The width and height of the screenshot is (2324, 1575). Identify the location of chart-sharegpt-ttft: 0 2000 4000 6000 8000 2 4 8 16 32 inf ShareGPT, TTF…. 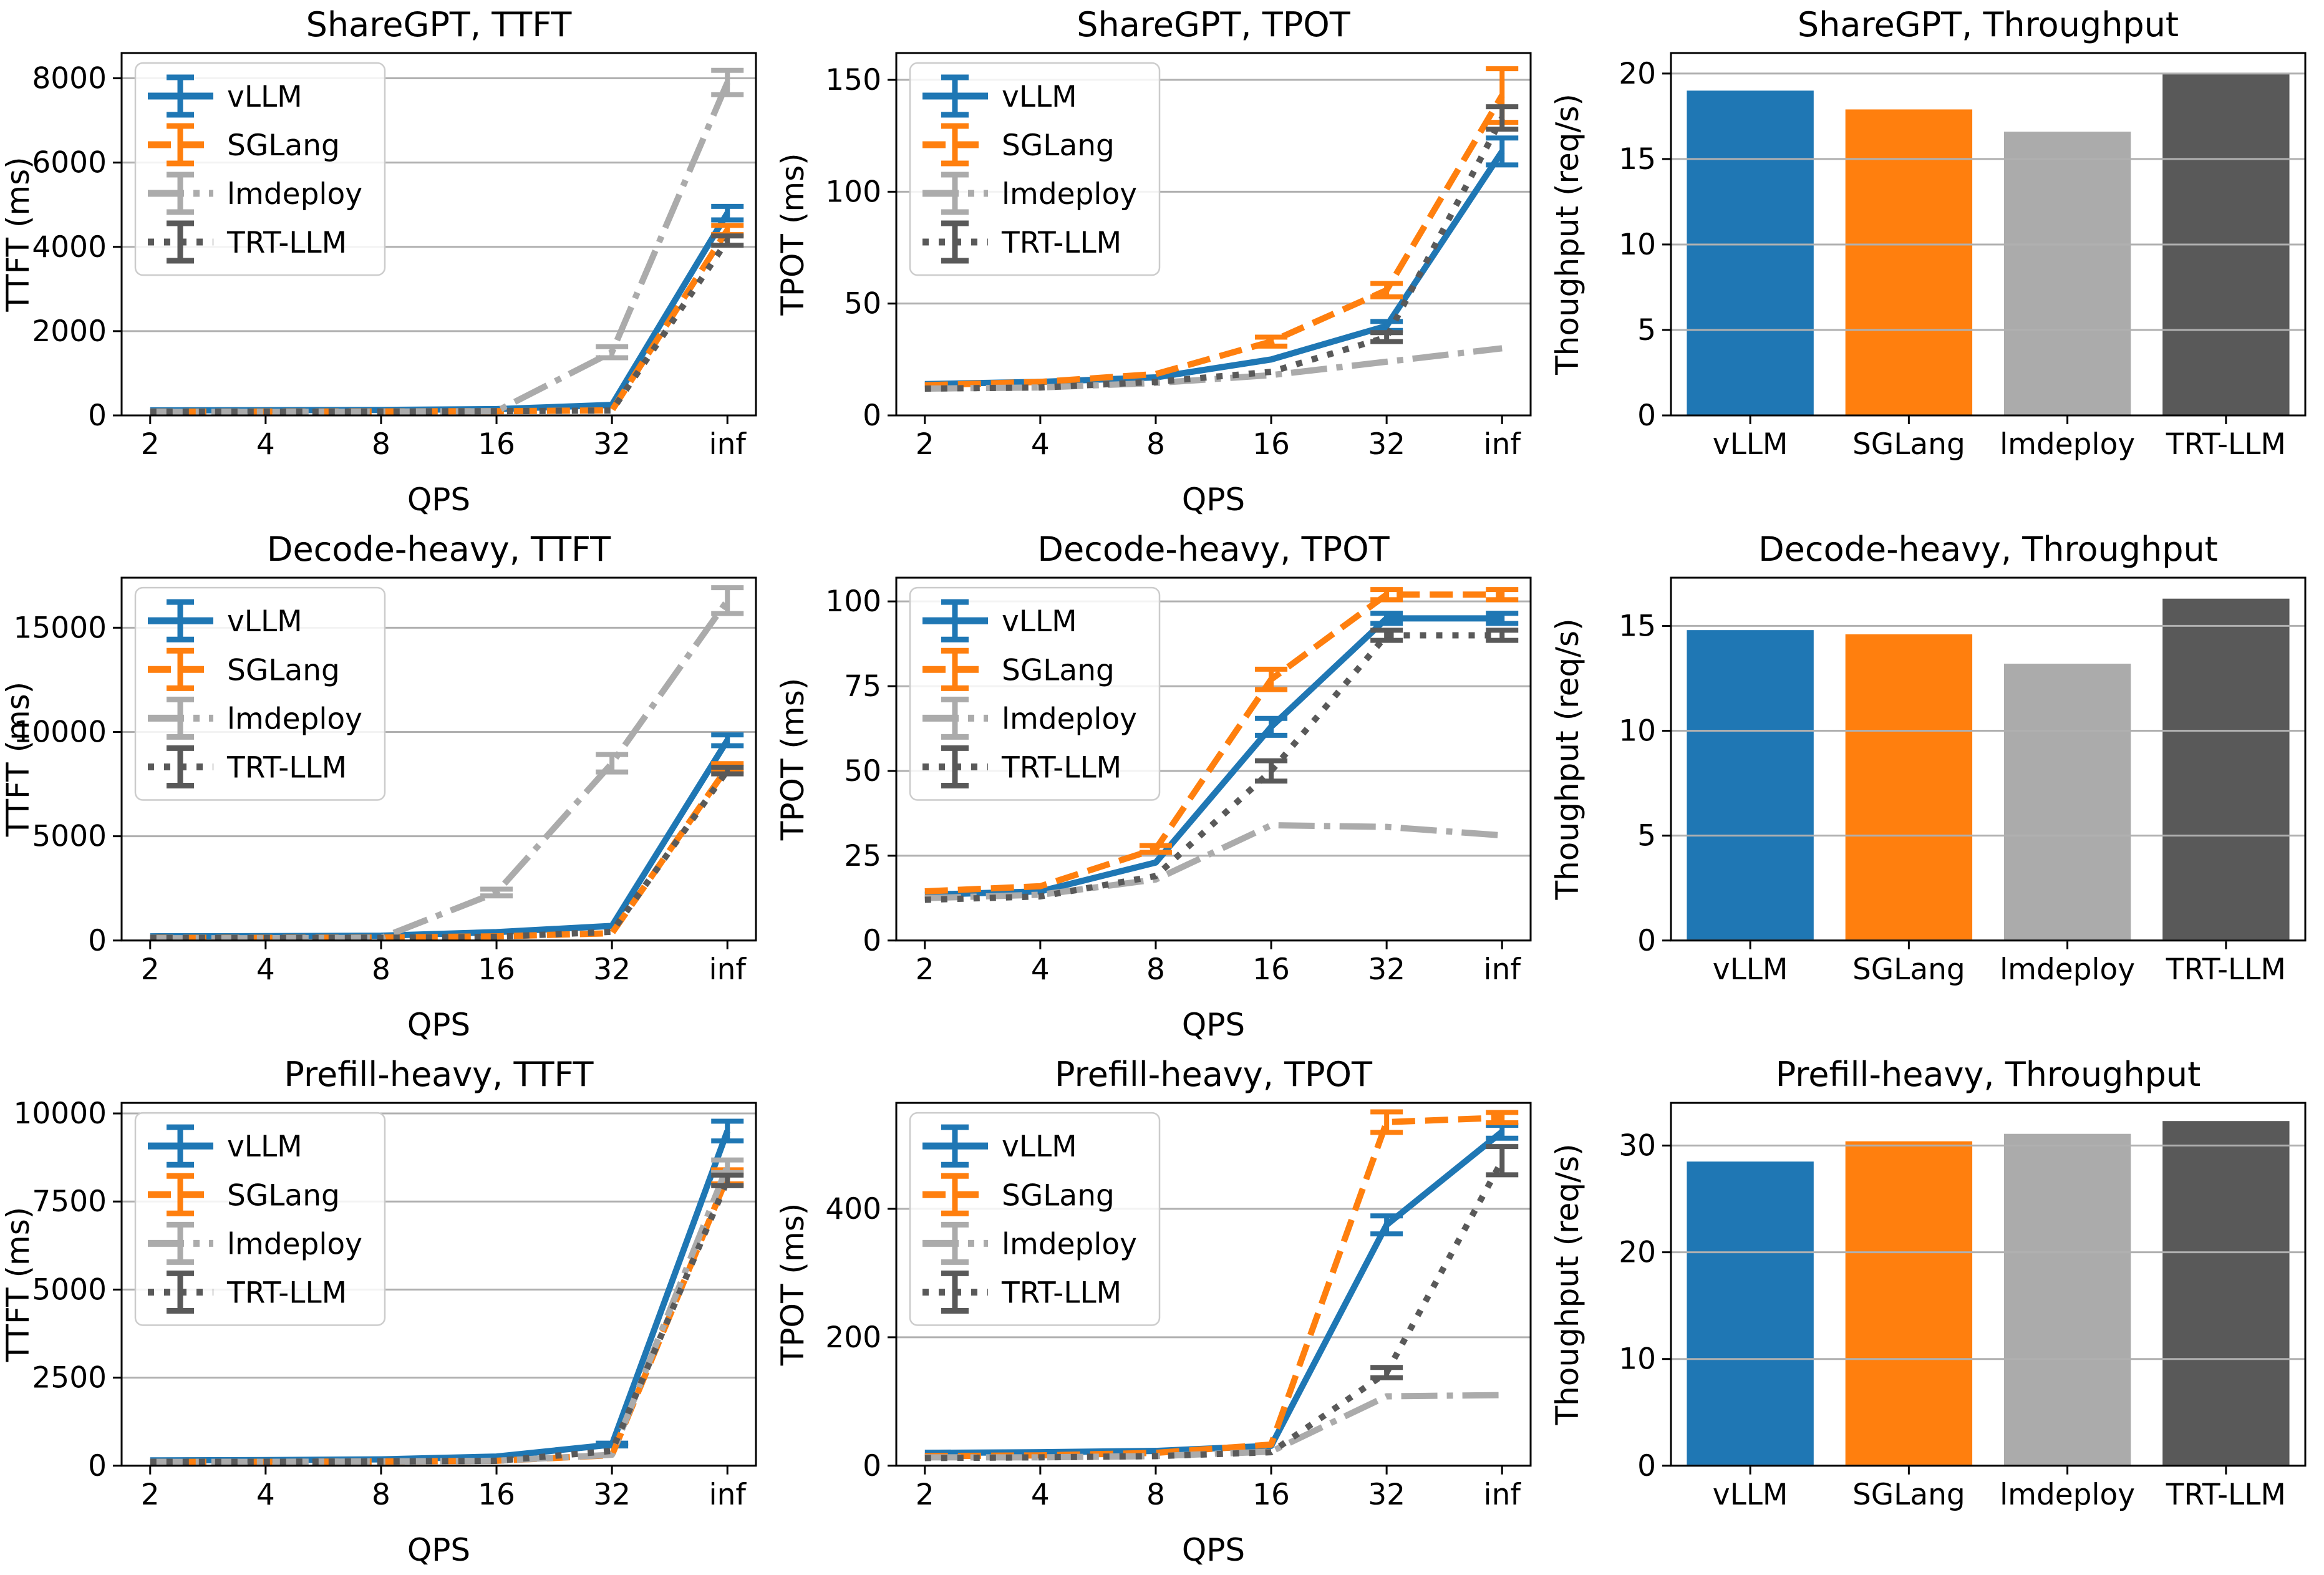
(387, 262).